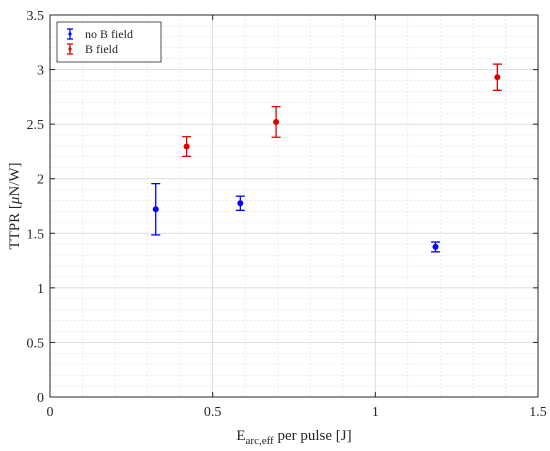 The image size is (550, 451). Describe the element at coordinates (15, 226) in the screenshot. I see `y-axis-label-pre: TTPR [` at that location.